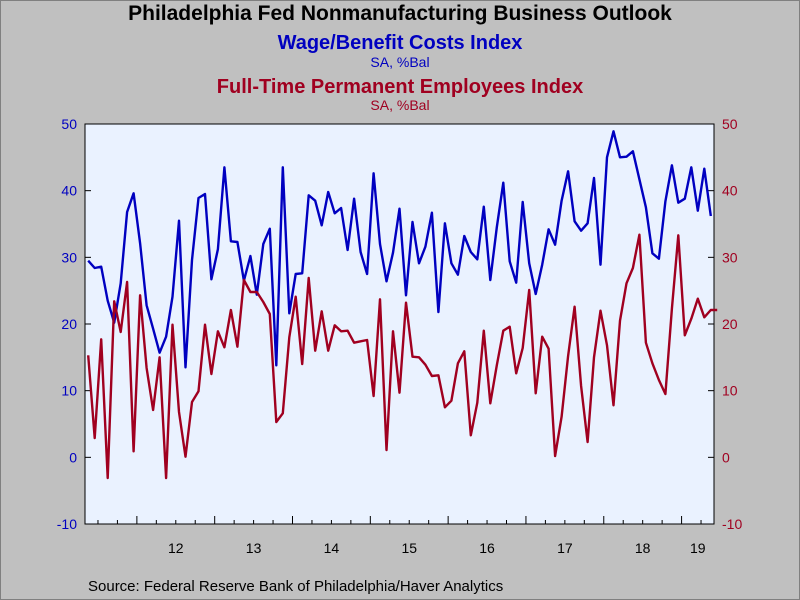  What do you see at coordinates (69, 324) in the screenshot?
I see `y-tick-label-left: 20` at bounding box center [69, 324].